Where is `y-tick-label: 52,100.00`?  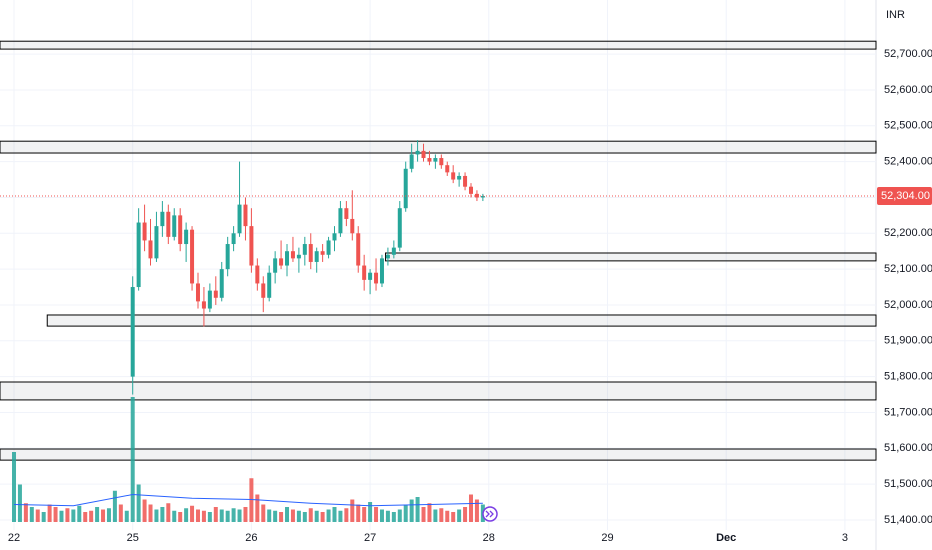
y-tick-label: 52,100.00 is located at coordinates (908, 269).